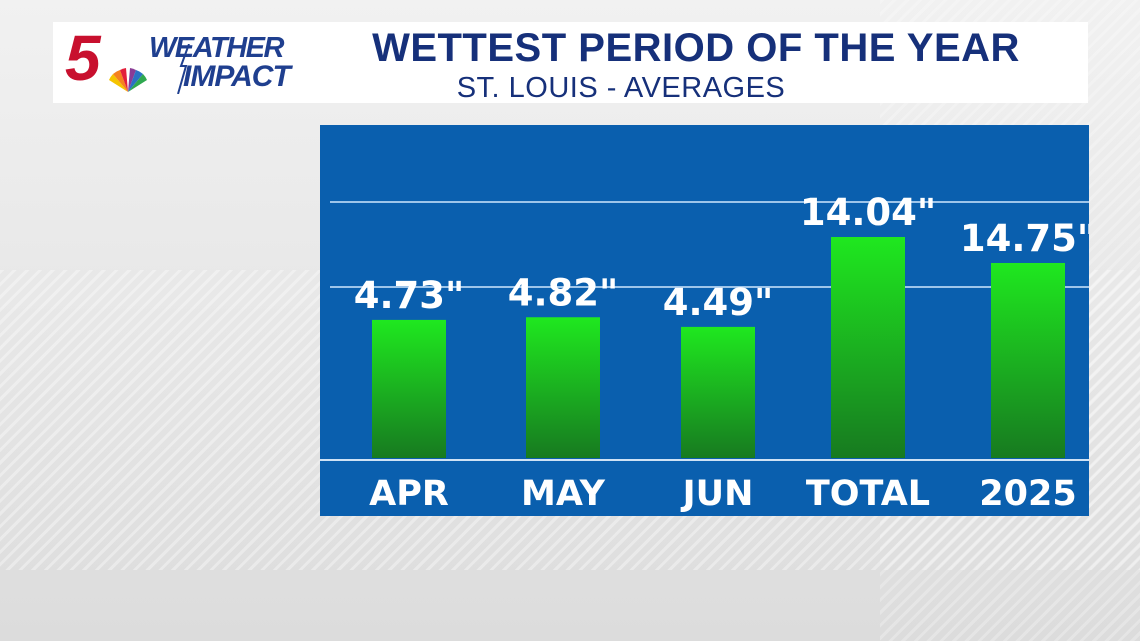 This screenshot has width=1140, height=641. What do you see at coordinates (563, 292) in the screenshot?
I see `data-label: 4.82"` at bounding box center [563, 292].